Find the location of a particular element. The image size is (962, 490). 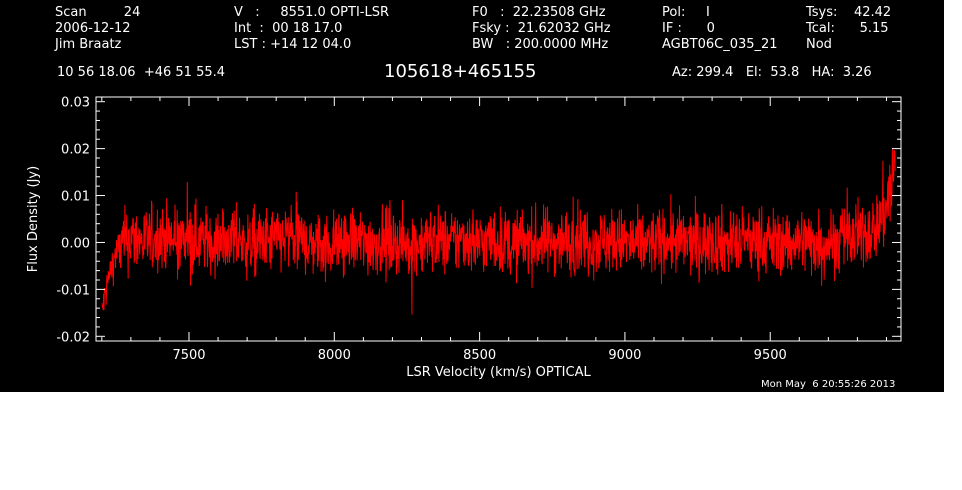

integration-label: Int : 00 18 17.0 is located at coordinates (288, 28).